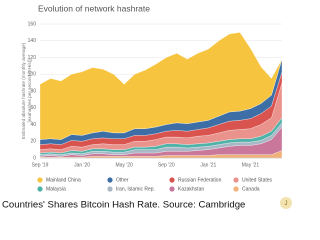  What do you see at coordinates (33, 91) in the screenshot?
I see `y-tick-label: 80` at bounding box center [33, 91].